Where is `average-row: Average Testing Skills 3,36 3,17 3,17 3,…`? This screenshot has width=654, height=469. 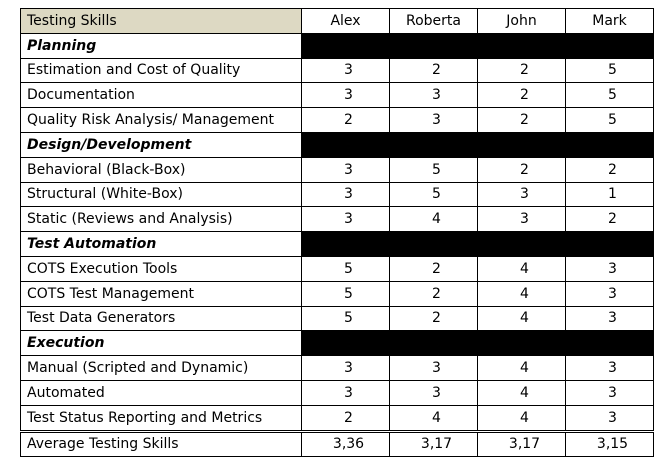
average-row: Average Testing Skills 3,36 3,17 3,17 3,… is located at coordinates (337, 443).